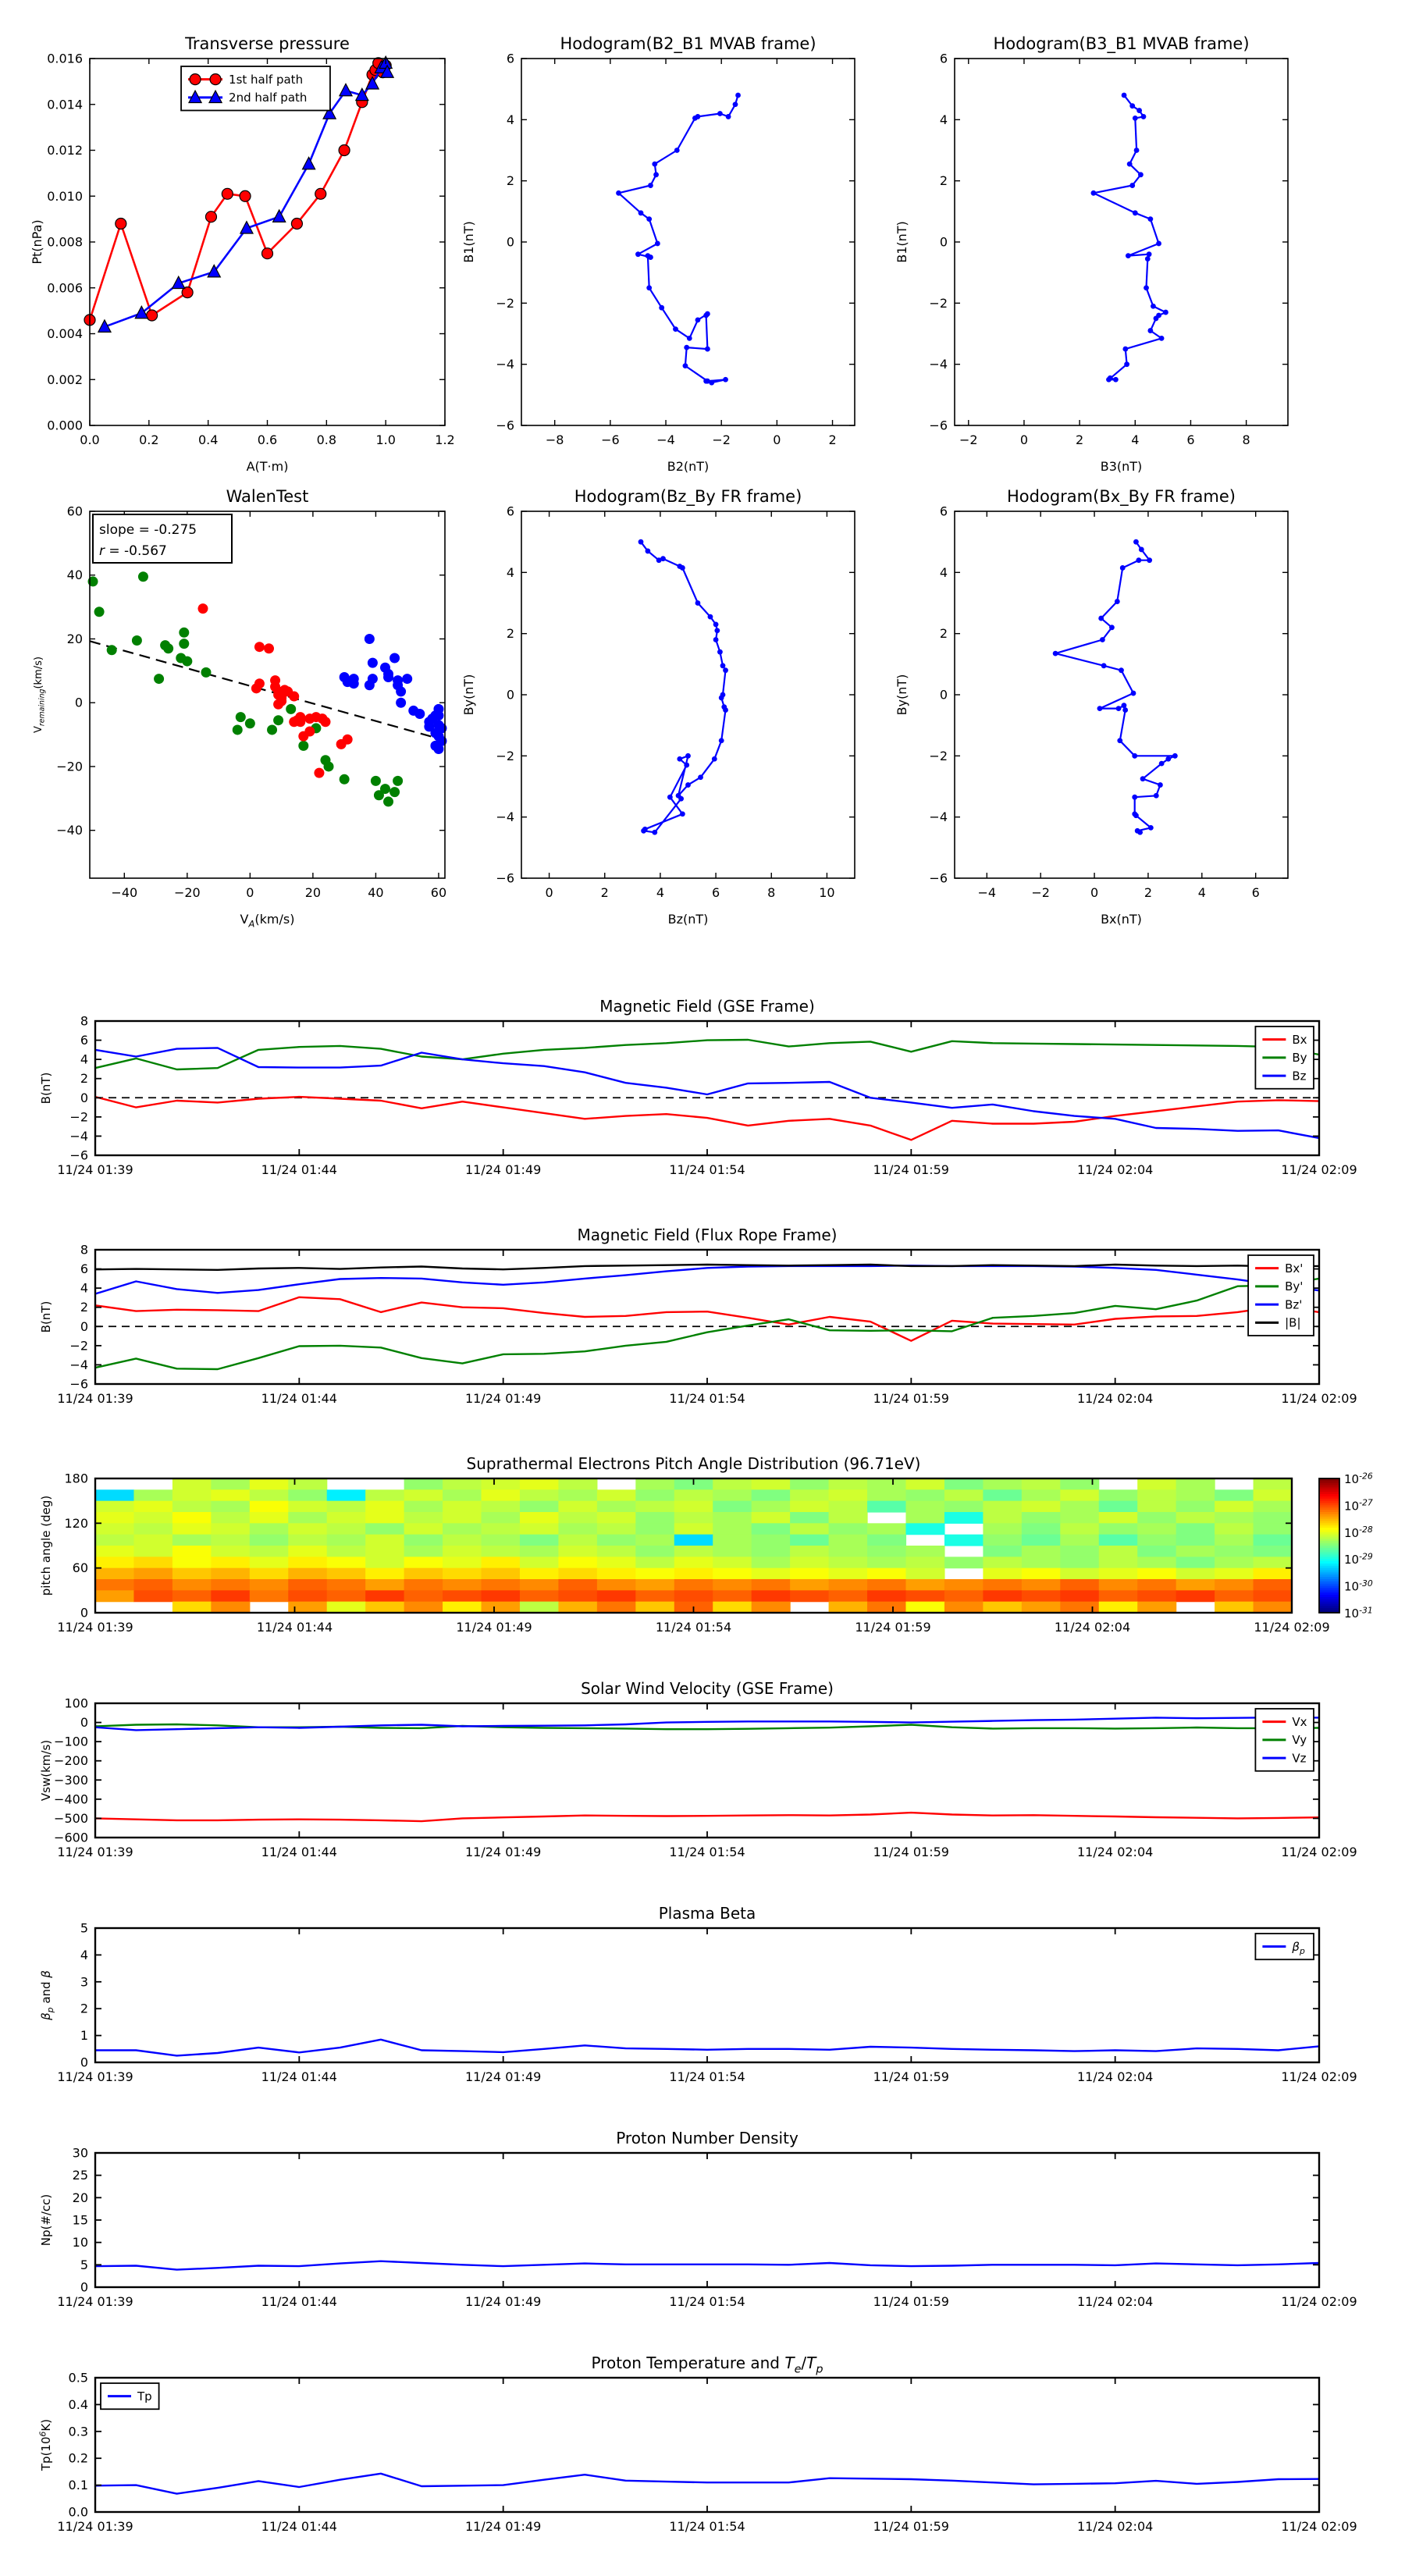 The width and height of the screenshot is (1405, 2576). I want to click on legend-item-label: Vy, so click(1299, 1740).